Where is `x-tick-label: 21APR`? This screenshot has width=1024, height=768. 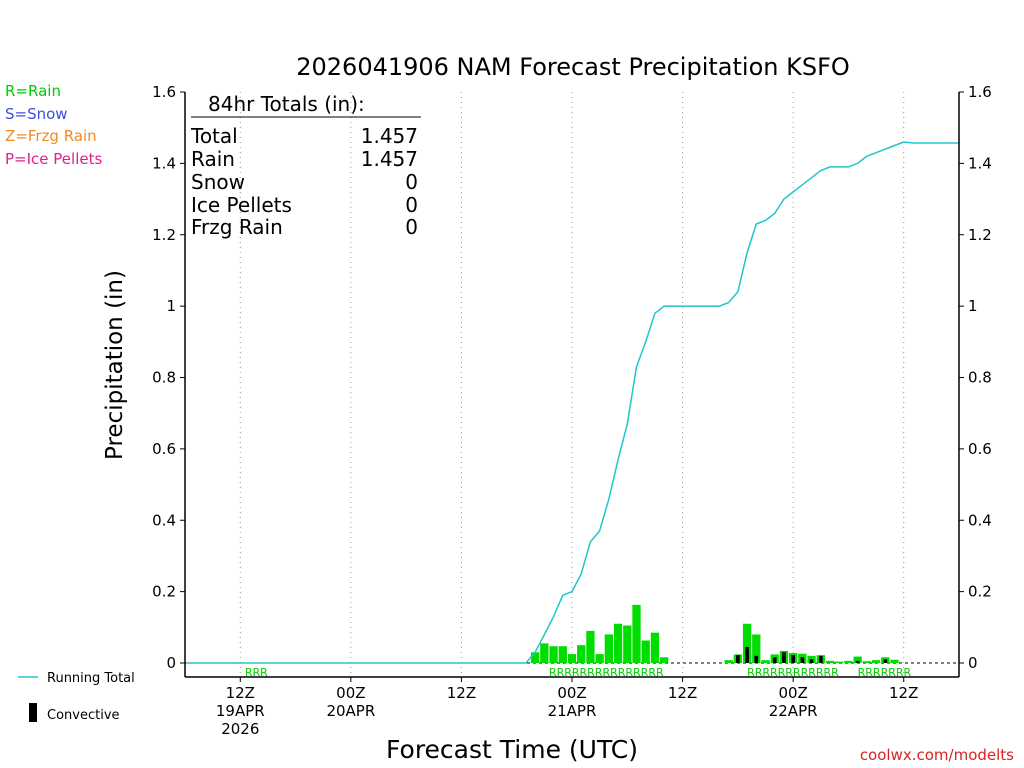
x-tick-label: 21APR is located at coordinates (572, 711).